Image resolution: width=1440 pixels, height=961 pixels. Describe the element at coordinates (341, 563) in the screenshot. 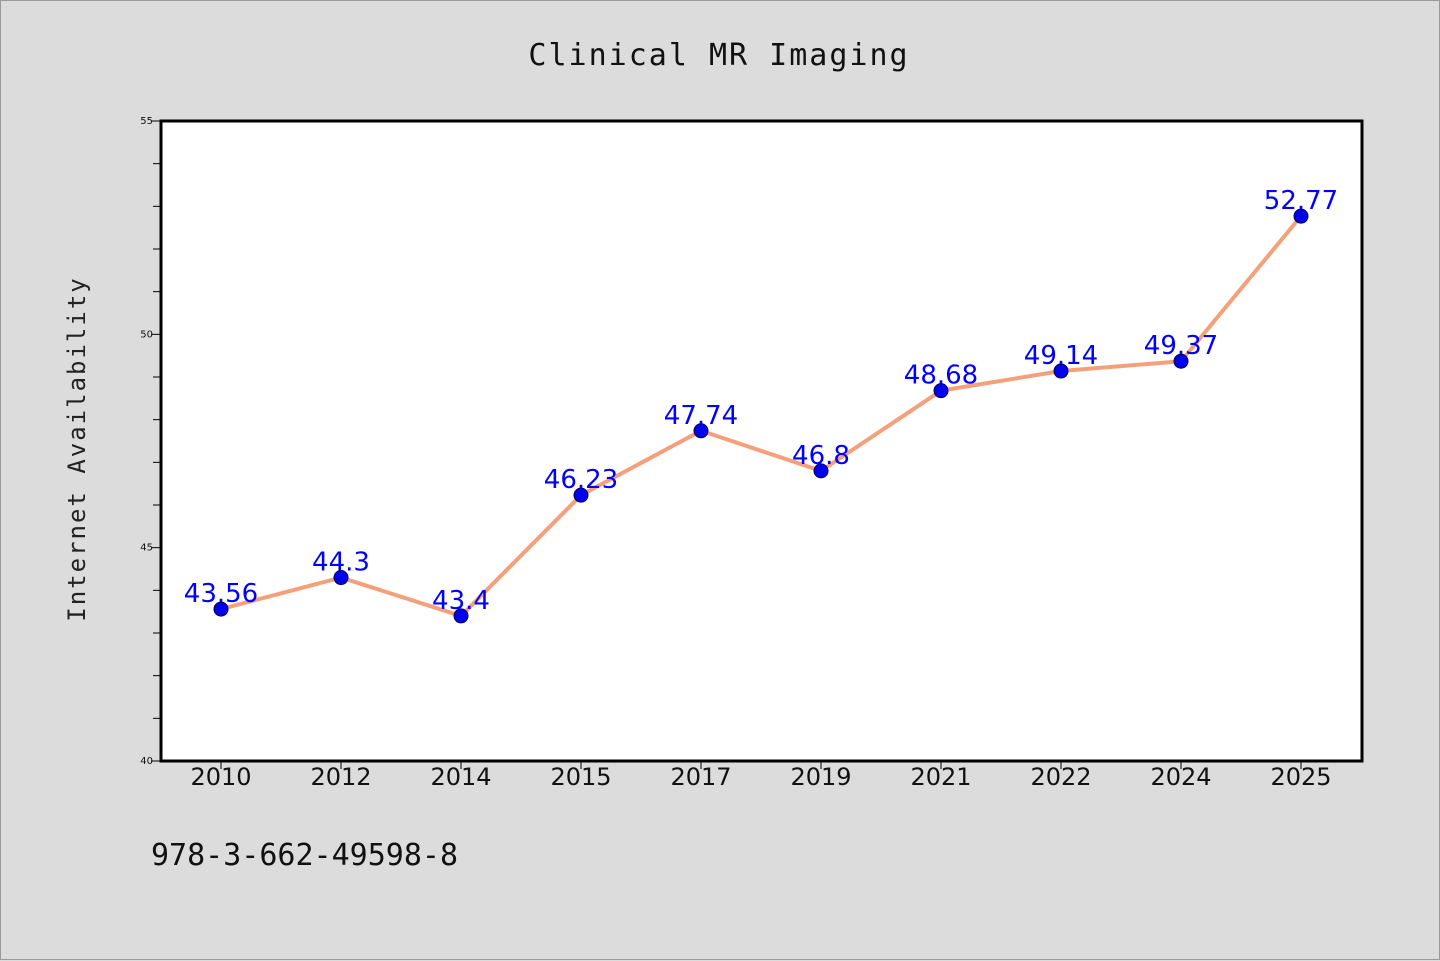

I see `data-label: 44.3` at that location.